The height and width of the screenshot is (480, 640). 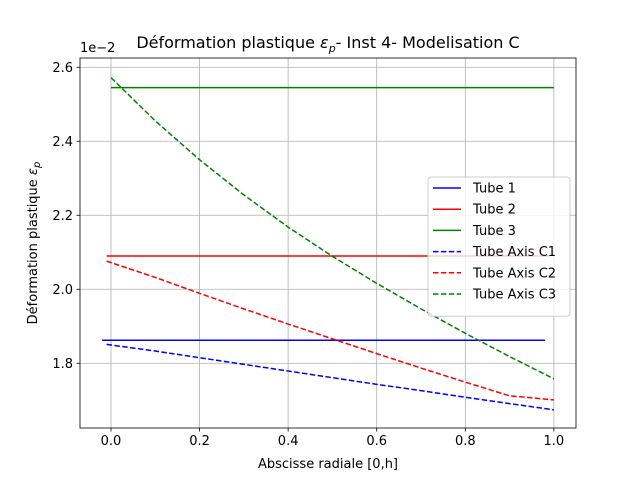 What do you see at coordinates (62, 68) in the screenshot?
I see `y-tick-label: 2.6` at bounding box center [62, 68].